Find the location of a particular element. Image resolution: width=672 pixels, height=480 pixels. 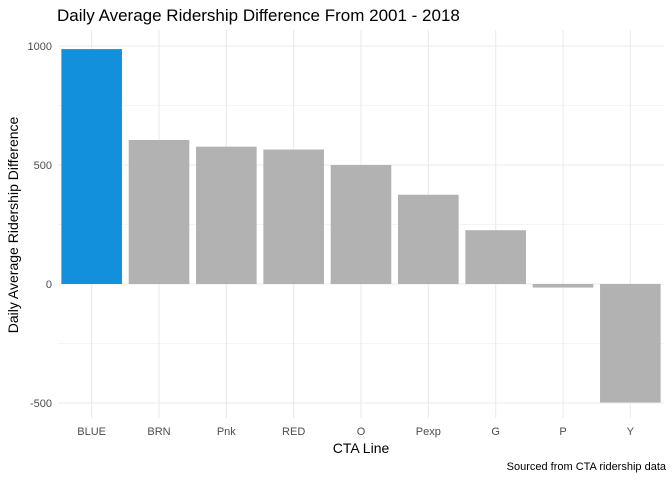

bar-g is located at coordinates (495, 257).